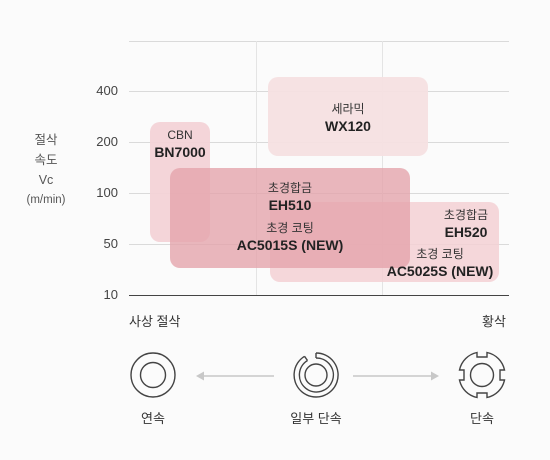  What do you see at coordinates (107, 141) in the screenshot?
I see `y-tick-200: 200` at bounding box center [107, 141].